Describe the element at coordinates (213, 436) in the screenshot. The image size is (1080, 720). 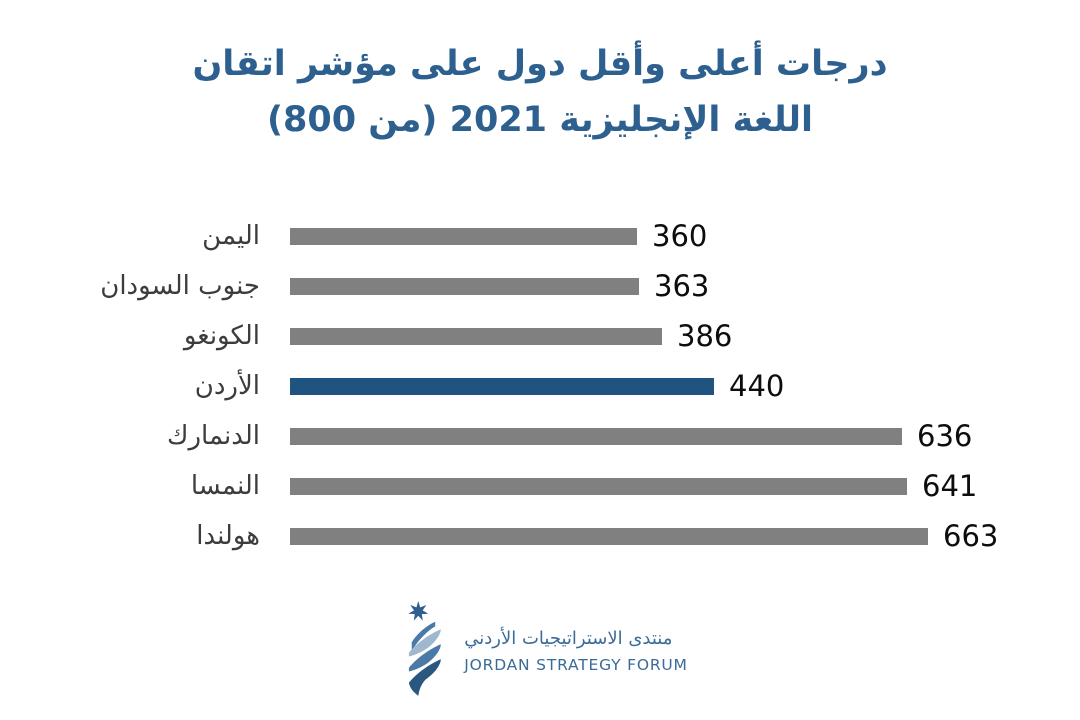
I see `category-label: الدنمارك` at that location.